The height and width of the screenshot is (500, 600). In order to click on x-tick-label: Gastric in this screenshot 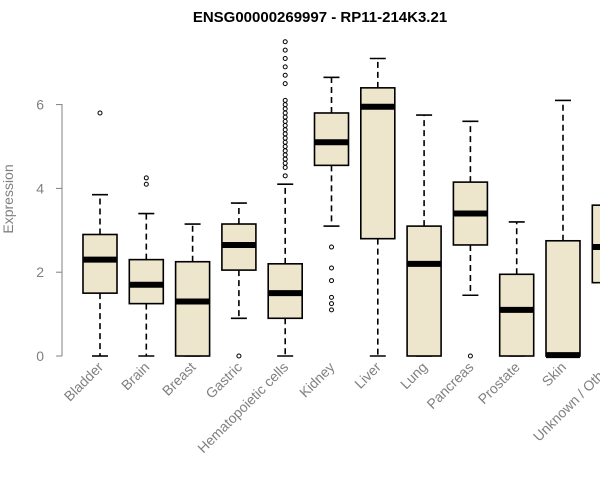, I will do `click(223, 380)`.